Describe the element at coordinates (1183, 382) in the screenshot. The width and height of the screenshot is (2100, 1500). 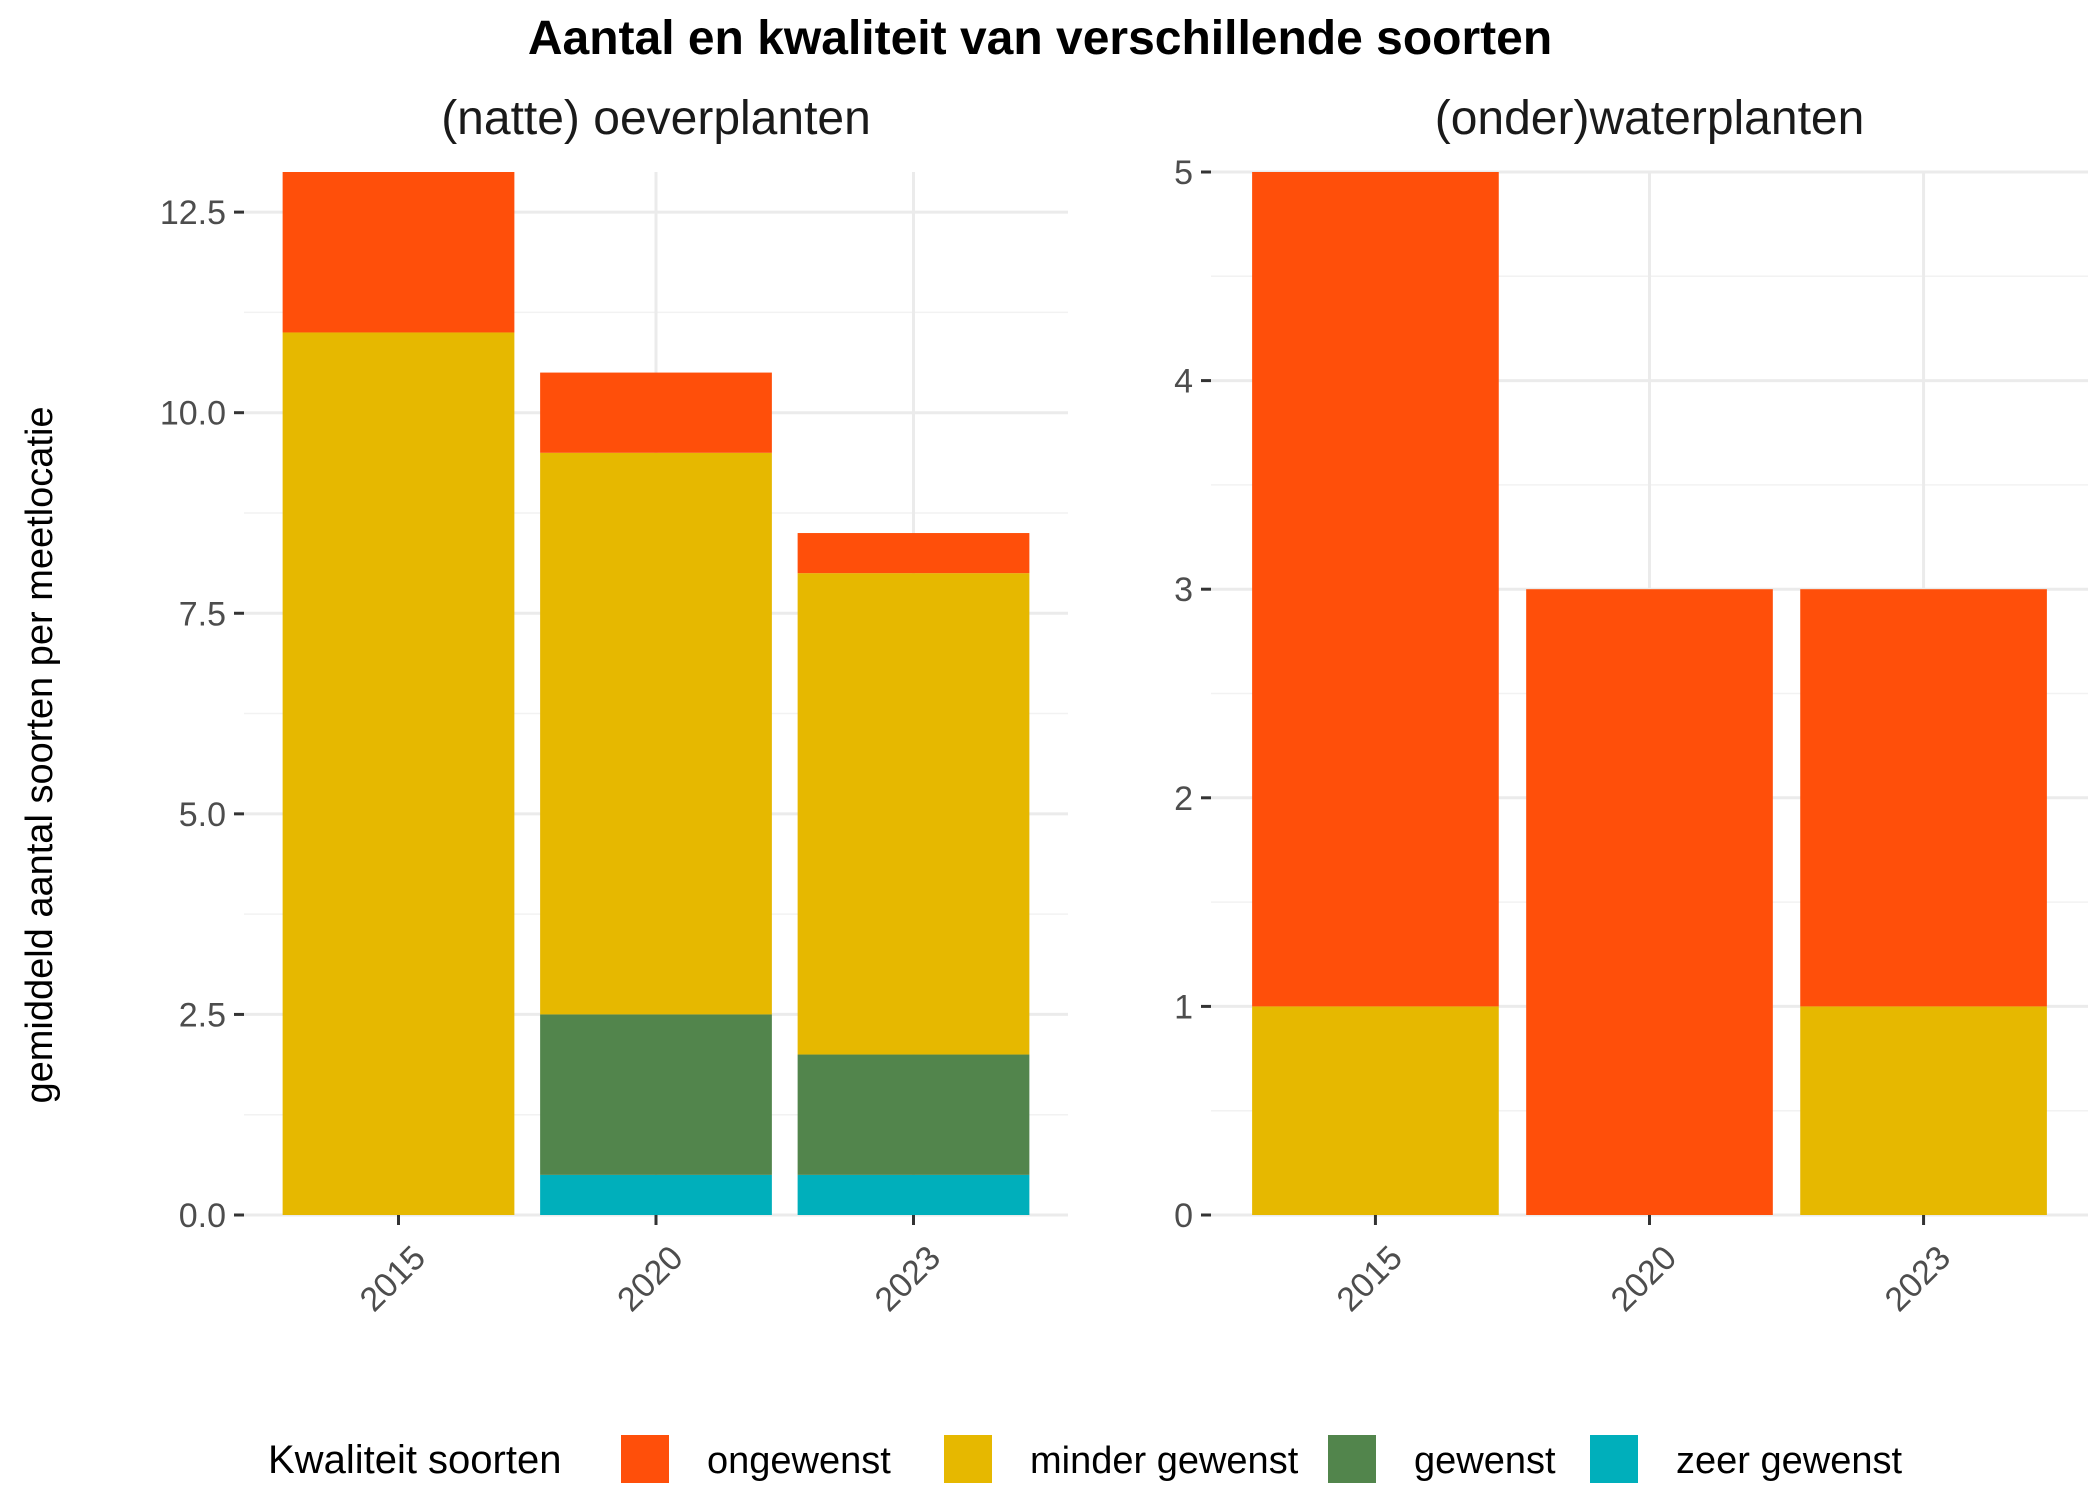
I see `y-tick-label: 4` at that location.